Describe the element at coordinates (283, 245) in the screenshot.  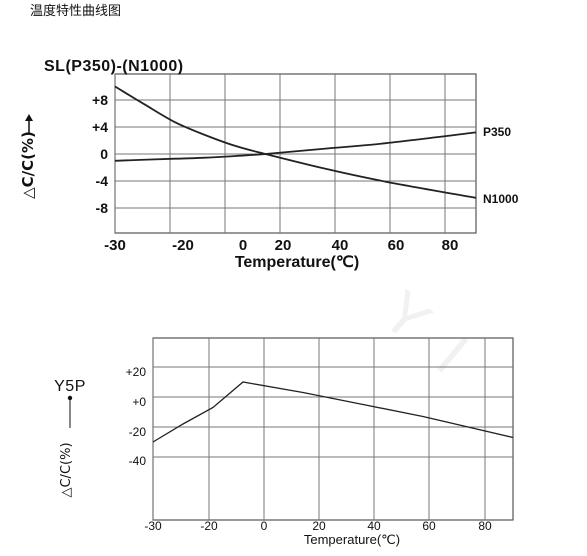
I see `chart1-x-tick-label-3: 20` at that location.